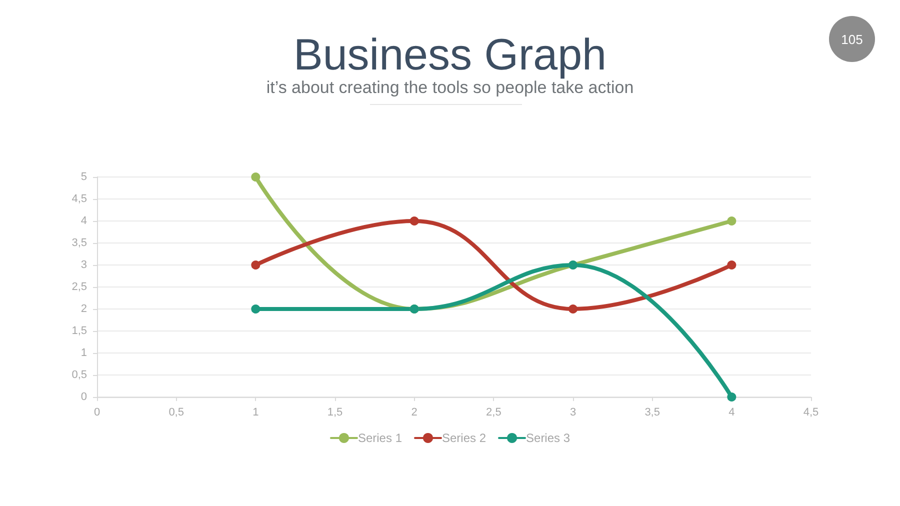 The height and width of the screenshot is (506, 900). I want to click on chart-subtitle: it’s about creating the tools so people take action, so click(450, 87).